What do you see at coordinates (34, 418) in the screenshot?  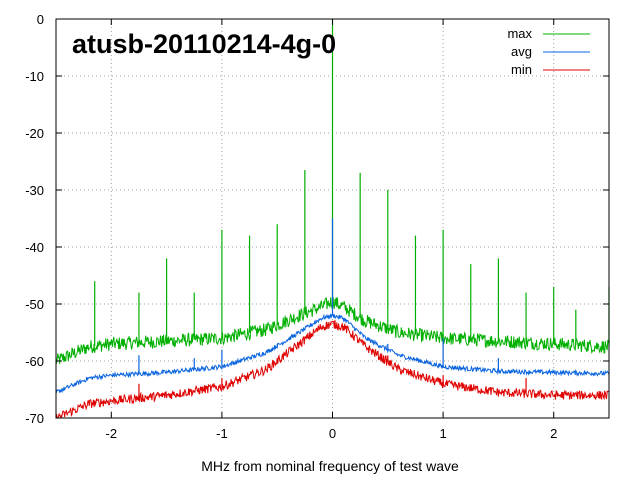 I see `y-tick-label: -70` at bounding box center [34, 418].